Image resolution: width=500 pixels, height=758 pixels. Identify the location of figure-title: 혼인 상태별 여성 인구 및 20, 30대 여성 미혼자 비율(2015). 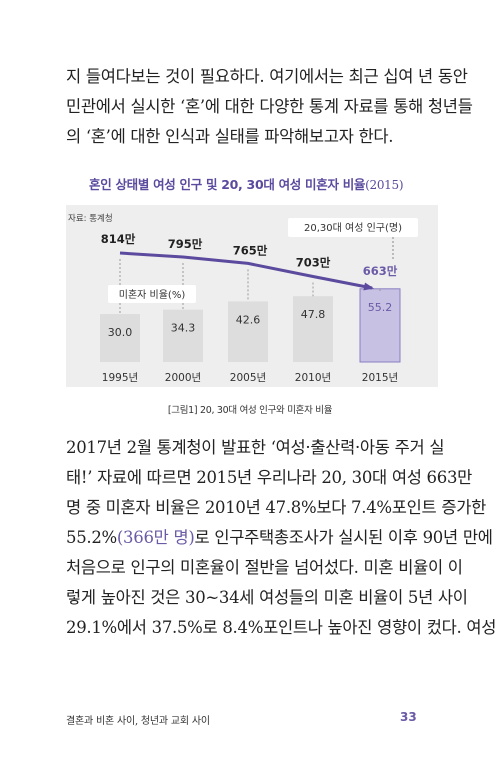
(246, 183).